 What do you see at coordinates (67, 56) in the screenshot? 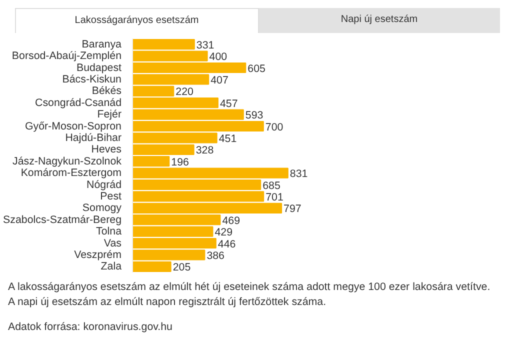
I see `y-tick-label: Borsod-Abaúj-Zemplén` at bounding box center [67, 56].